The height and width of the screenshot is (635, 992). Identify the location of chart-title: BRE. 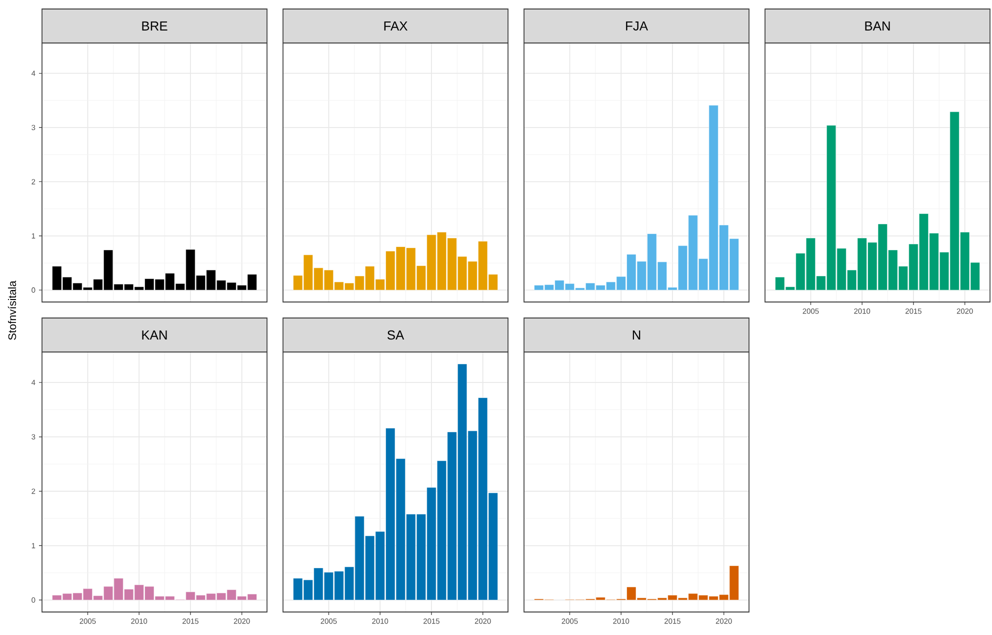
(155, 26).